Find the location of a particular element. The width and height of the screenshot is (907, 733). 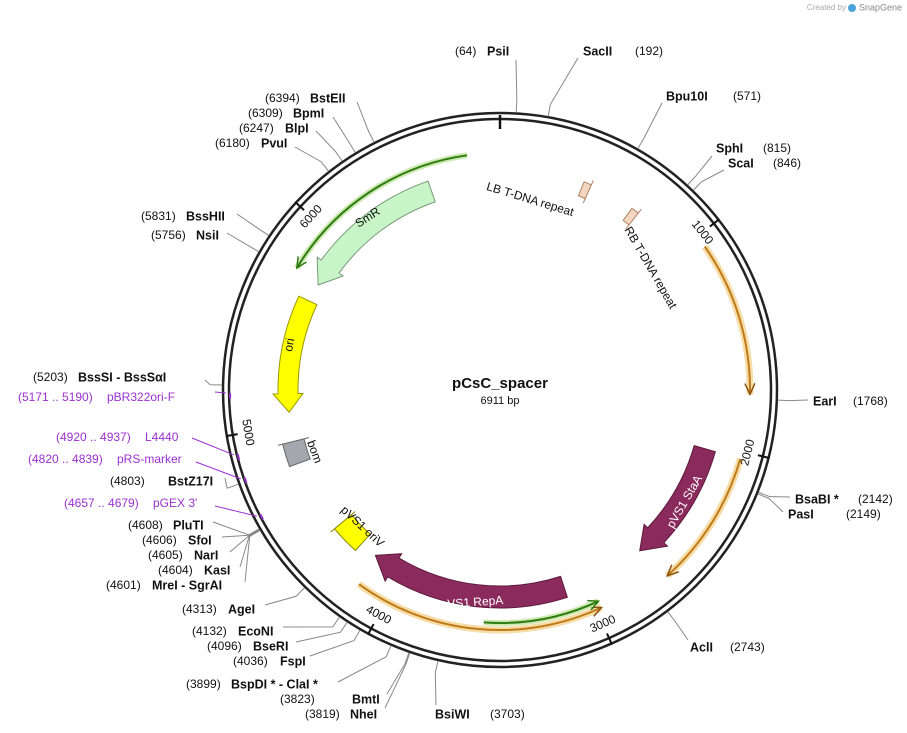

site-name: Bpu10I is located at coordinates (687, 96).